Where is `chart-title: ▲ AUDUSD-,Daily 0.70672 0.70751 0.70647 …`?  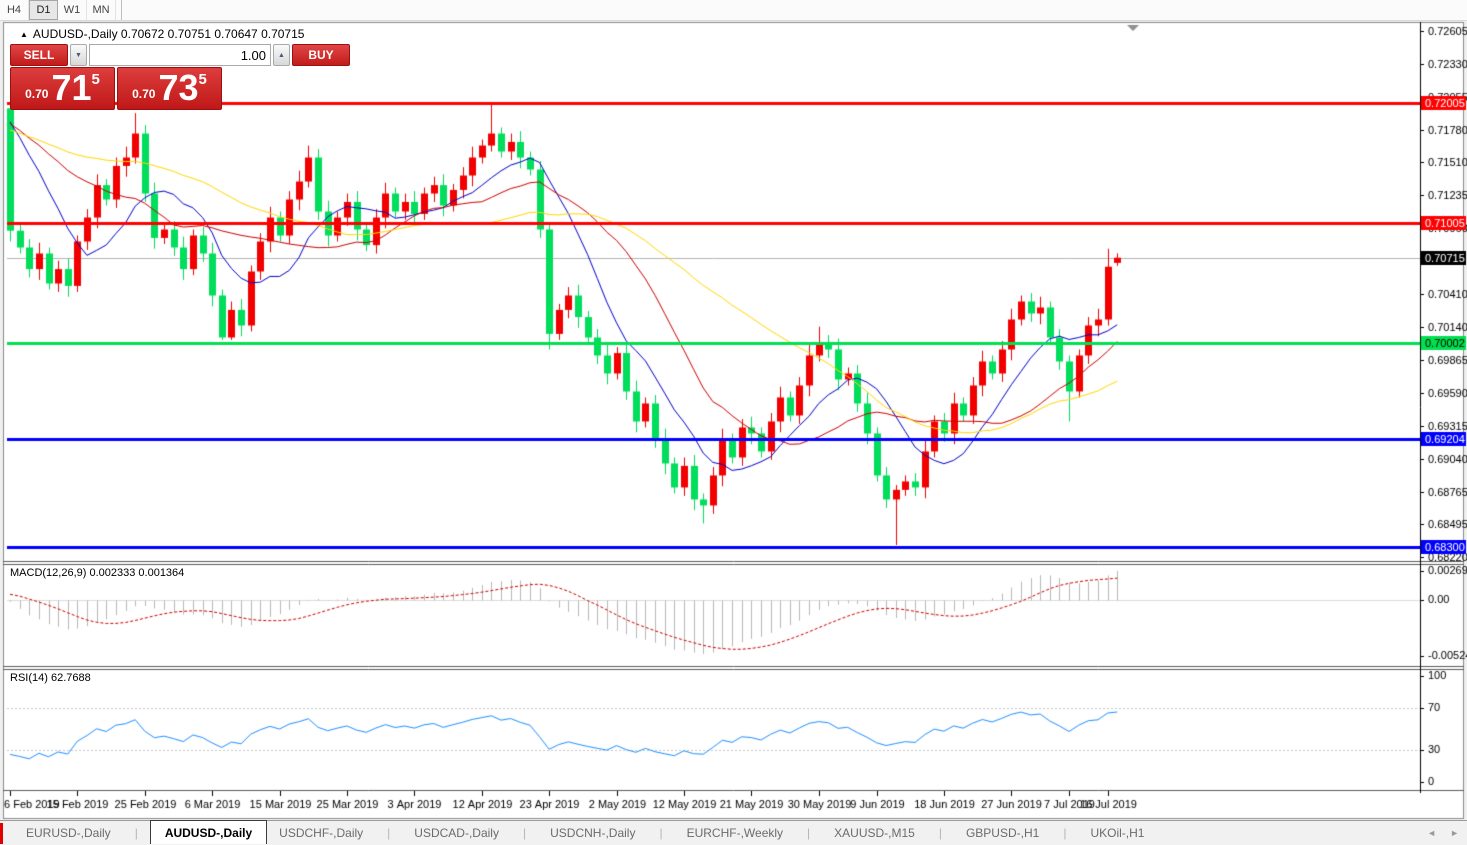
chart-title: ▲ AUDUSD-,Daily 0.70672 0.70751 0.70647 … is located at coordinates (162, 34).